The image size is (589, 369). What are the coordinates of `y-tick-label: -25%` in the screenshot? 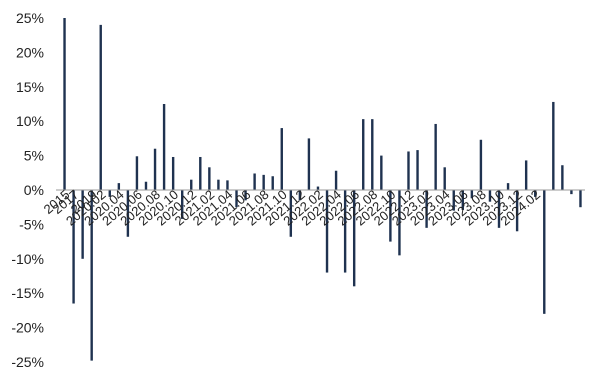 It's located at (27, 361).